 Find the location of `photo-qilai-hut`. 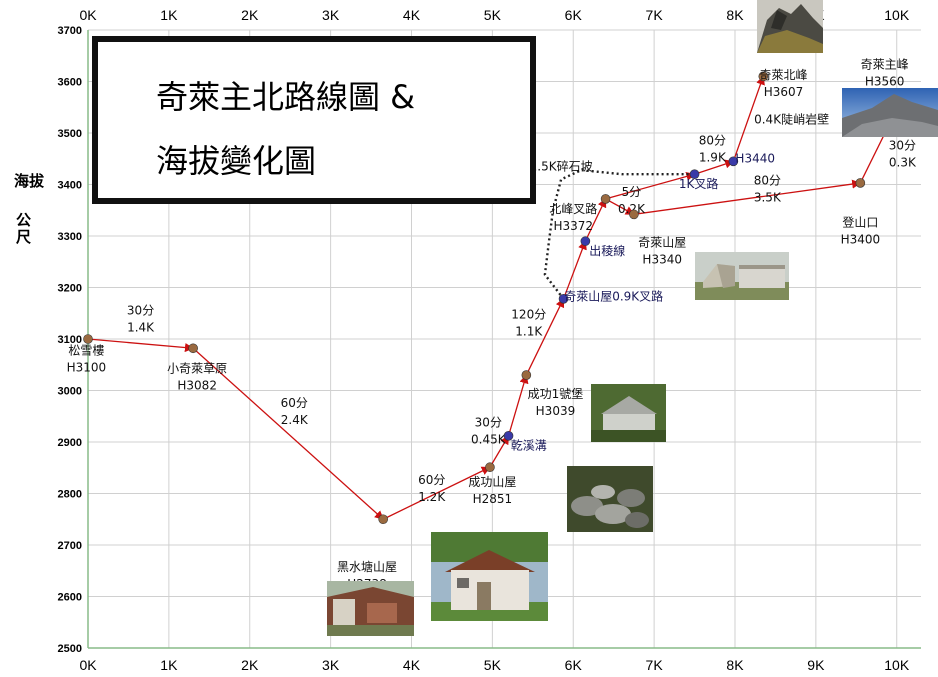

photo-qilai-hut is located at coordinates (742, 276).